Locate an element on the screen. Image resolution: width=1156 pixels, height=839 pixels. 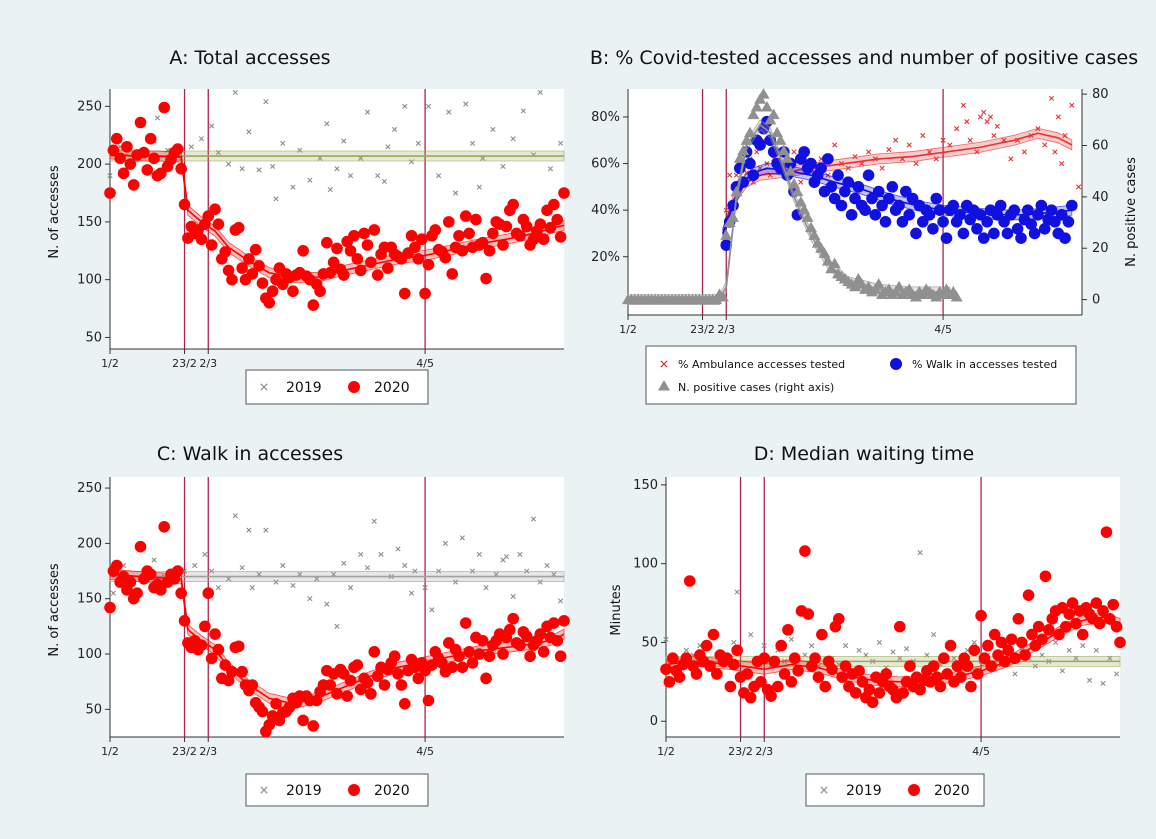
panel-B-y-tick-label-right: 60 is located at coordinates (1100, 146).